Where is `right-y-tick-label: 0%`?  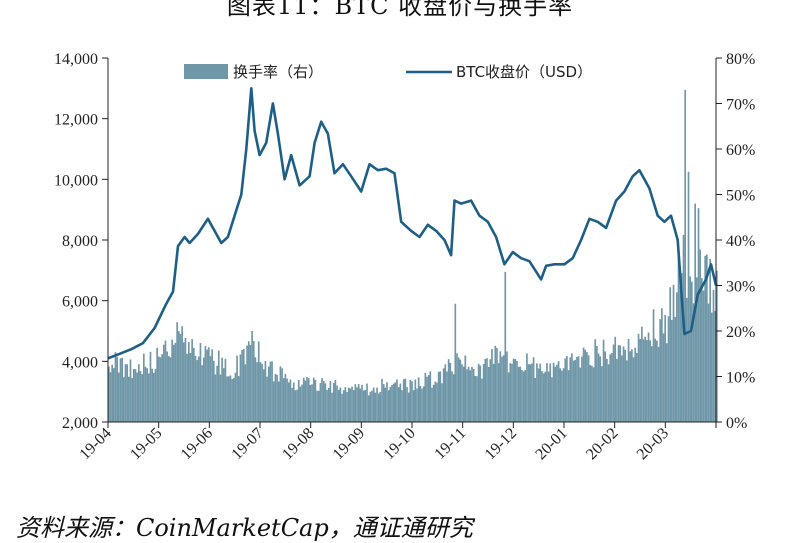 right-y-tick-label: 0% is located at coordinates (736, 423).